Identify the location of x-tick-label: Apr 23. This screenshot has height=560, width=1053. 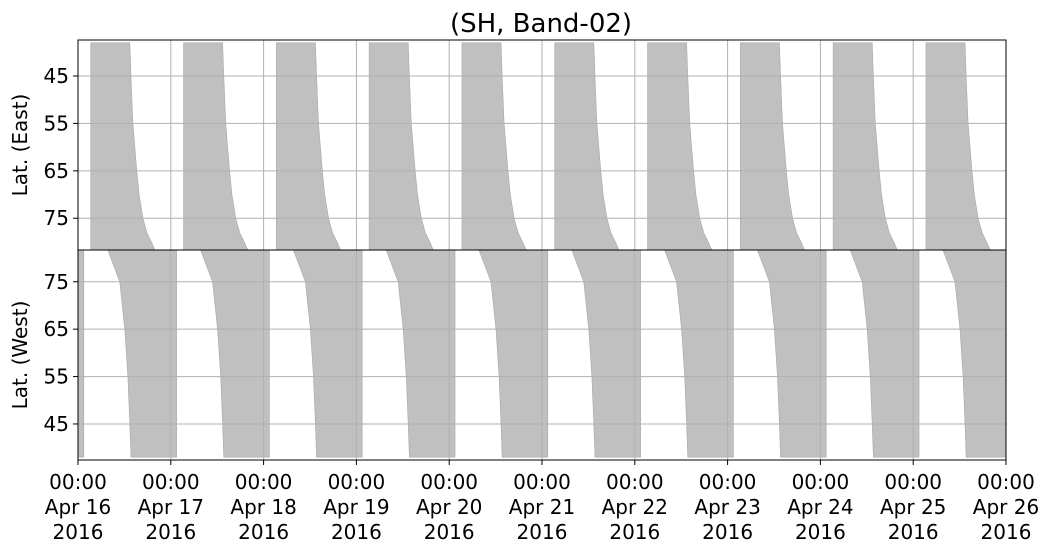
(727, 507).